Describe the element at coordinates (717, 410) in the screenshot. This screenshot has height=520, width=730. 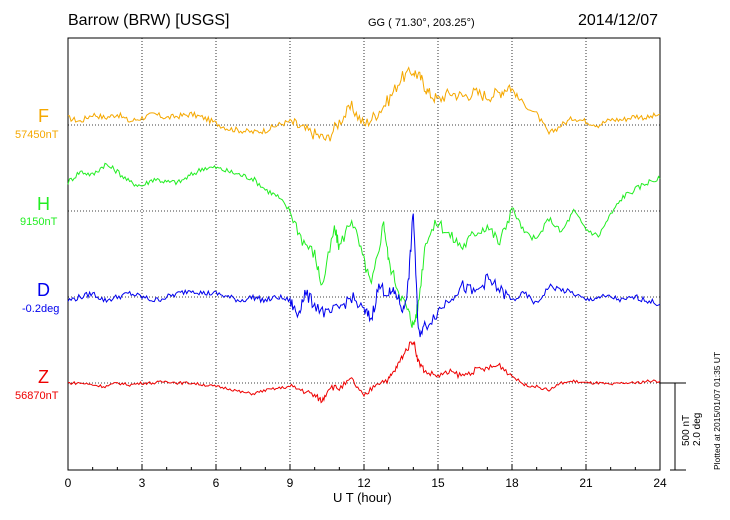
I see `plotted-timestamp: Plotted at 2015/01/07 01:35 UT` at that location.